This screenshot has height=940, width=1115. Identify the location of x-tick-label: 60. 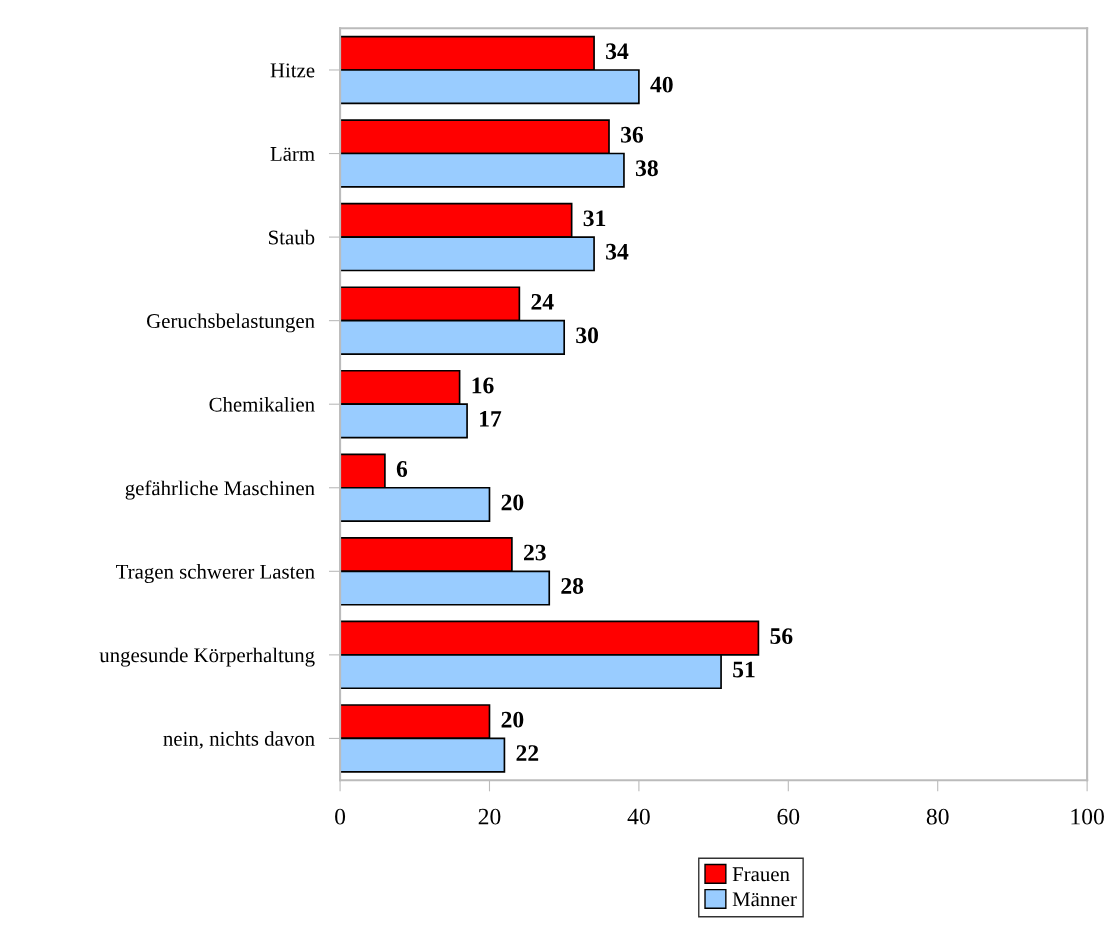
(788, 816).